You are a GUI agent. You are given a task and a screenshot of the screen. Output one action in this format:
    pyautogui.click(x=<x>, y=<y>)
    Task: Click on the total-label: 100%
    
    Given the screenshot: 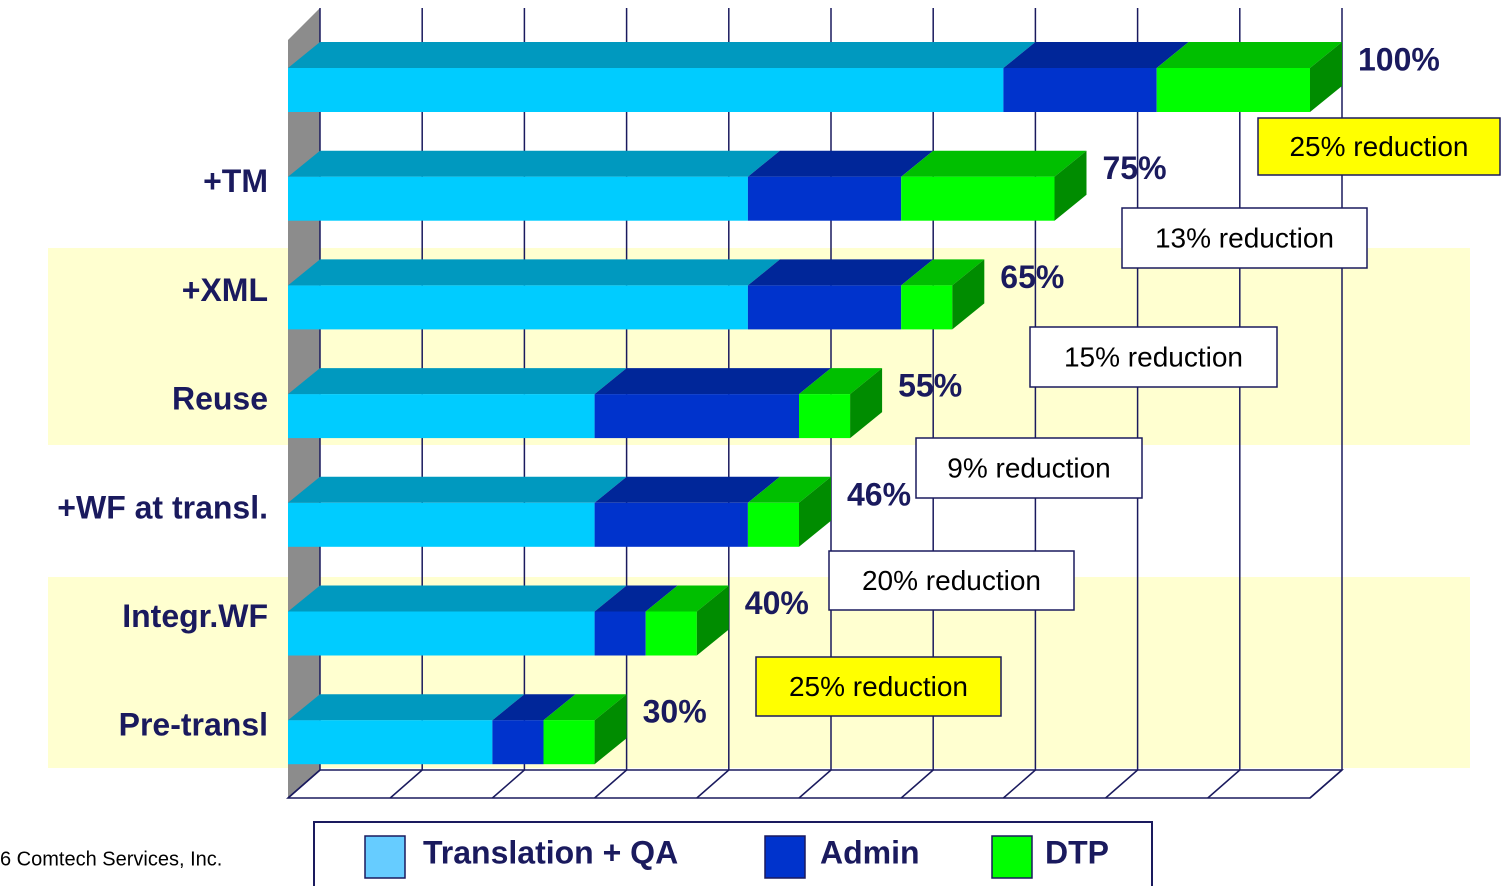 What is the action you would take?
    pyautogui.click(x=1399, y=59)
    